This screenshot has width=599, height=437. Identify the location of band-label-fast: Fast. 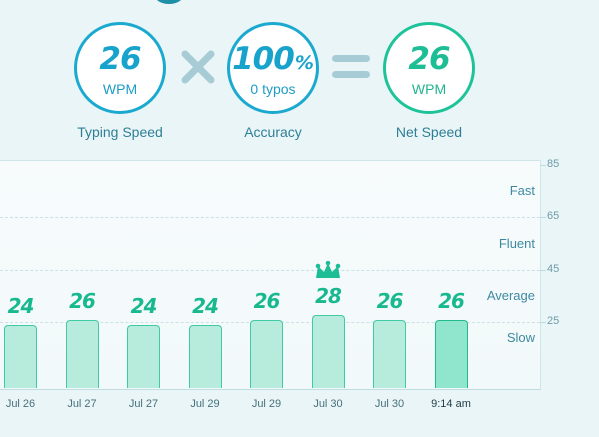
(522, 191).